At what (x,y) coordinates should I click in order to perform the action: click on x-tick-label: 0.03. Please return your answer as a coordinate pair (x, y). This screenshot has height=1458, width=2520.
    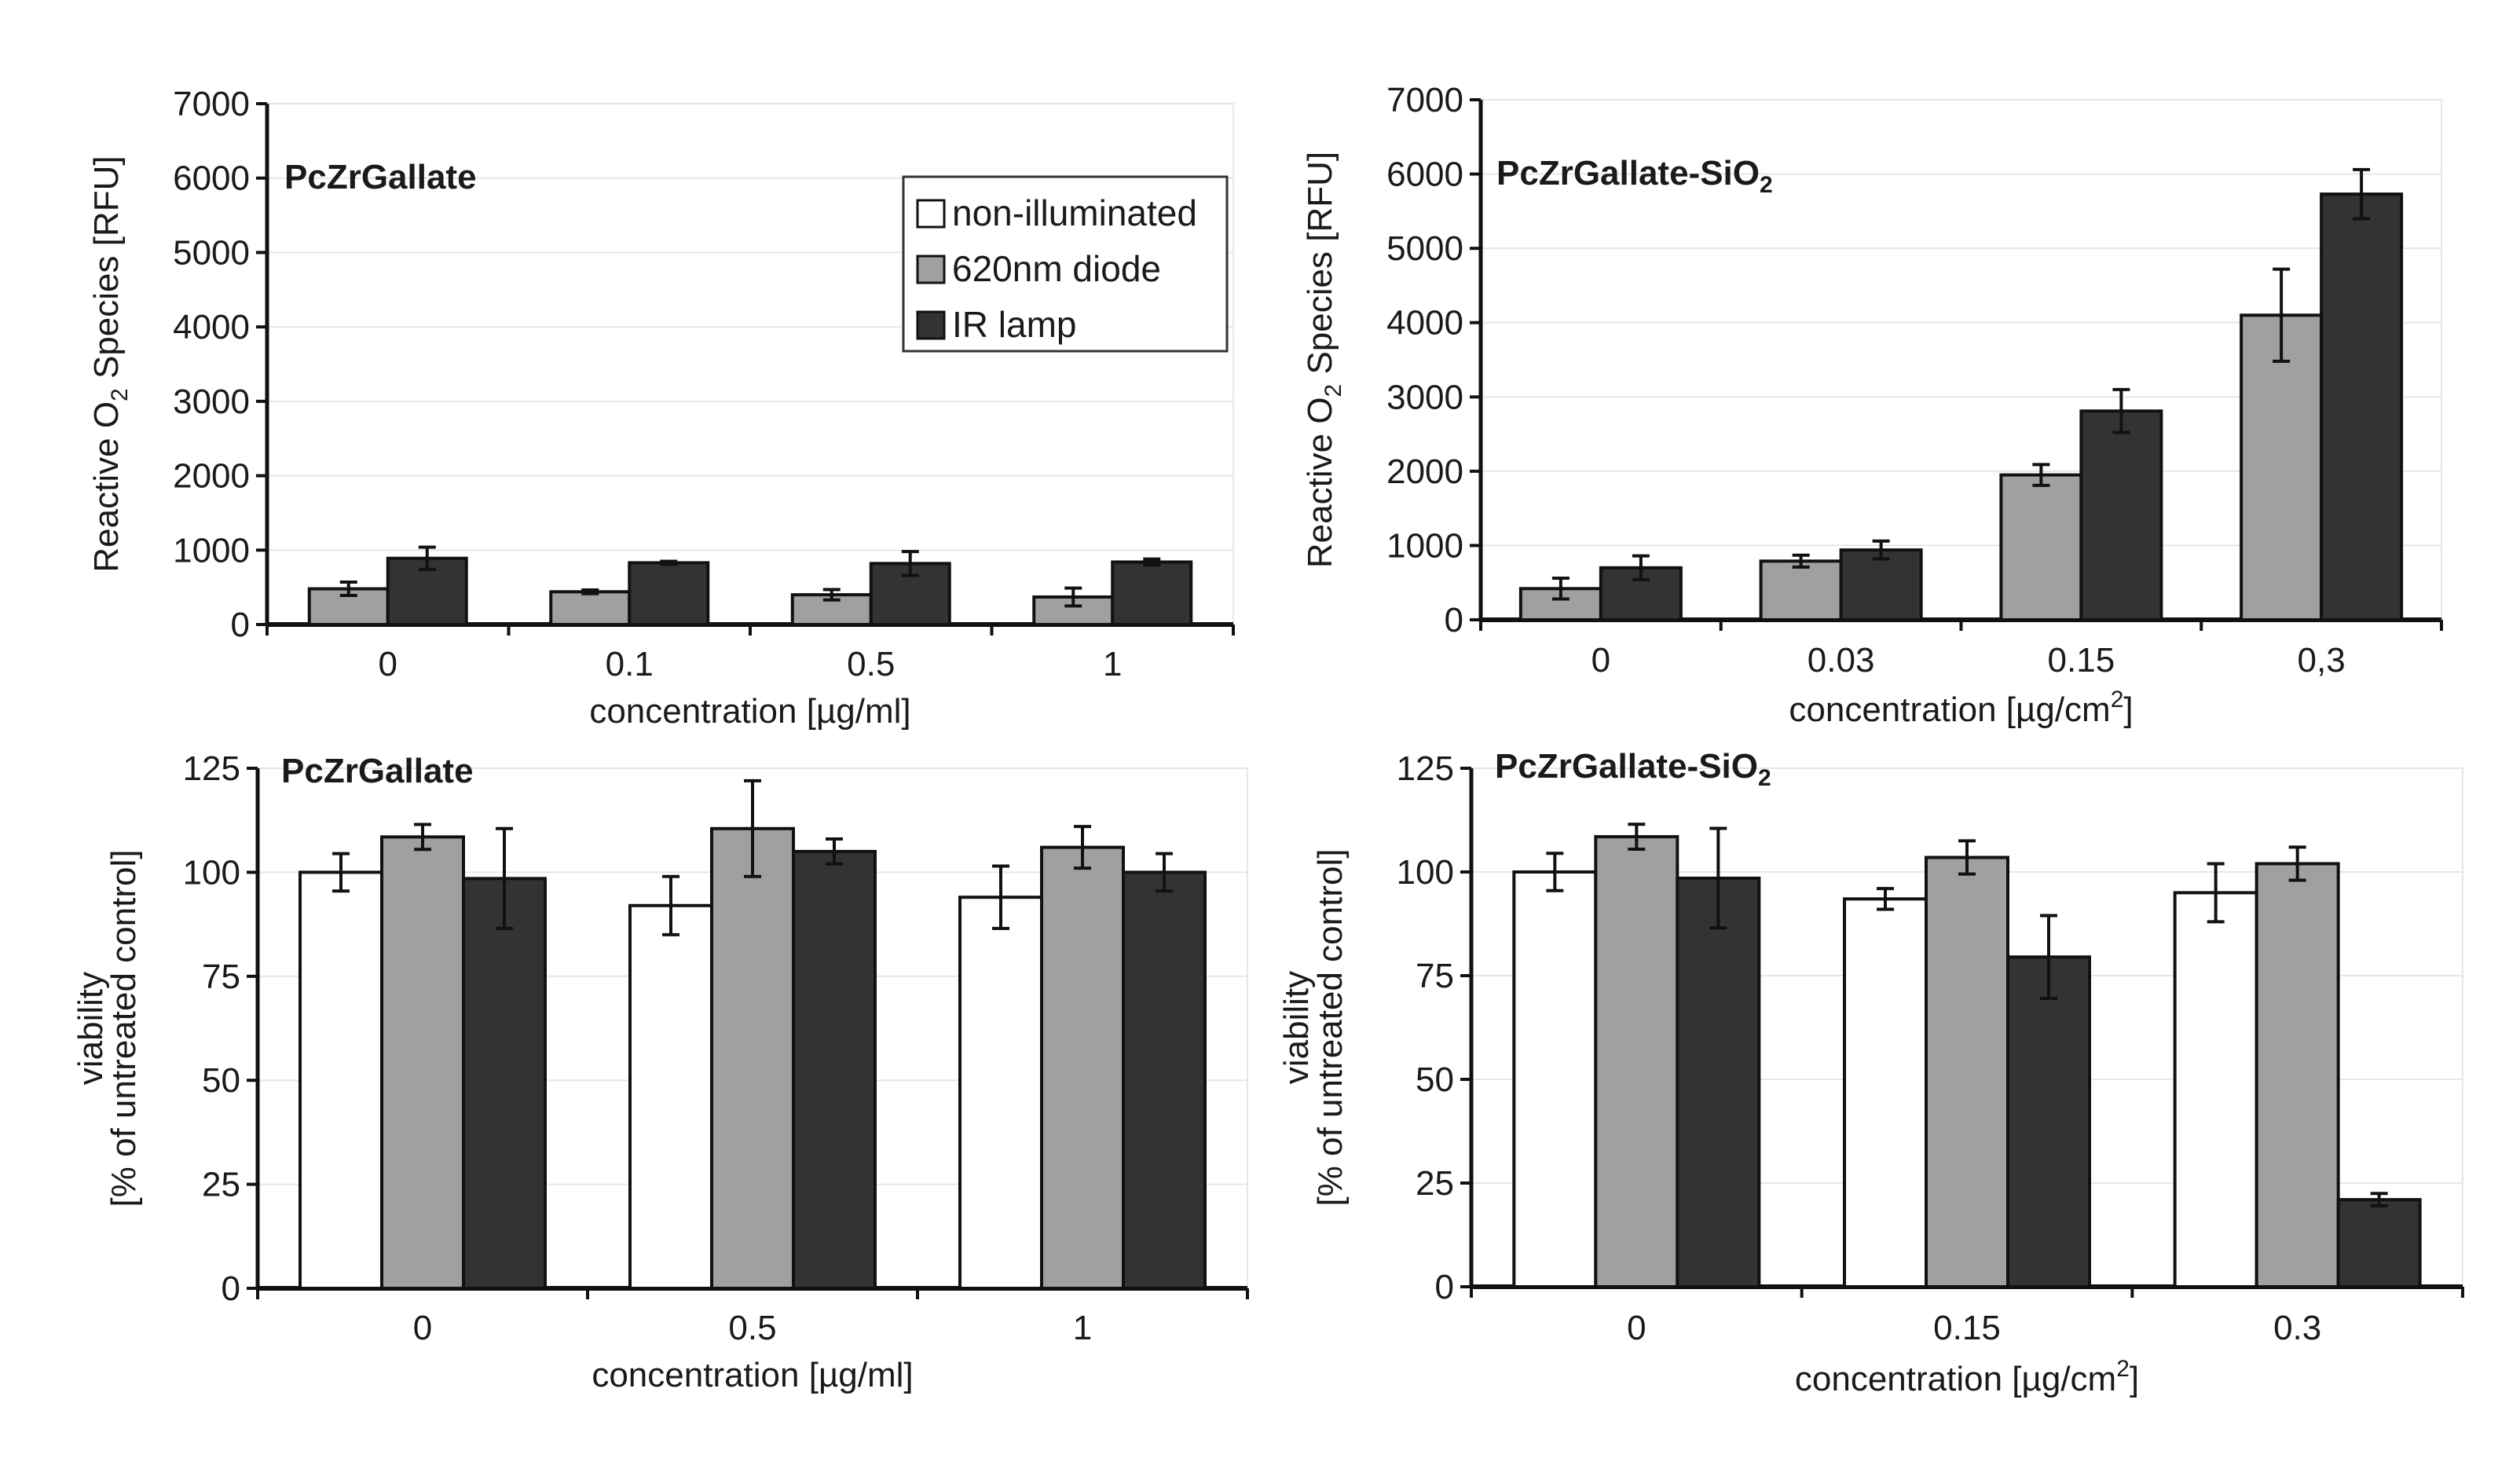
    Looking at the image, I should click on (1841, 660).